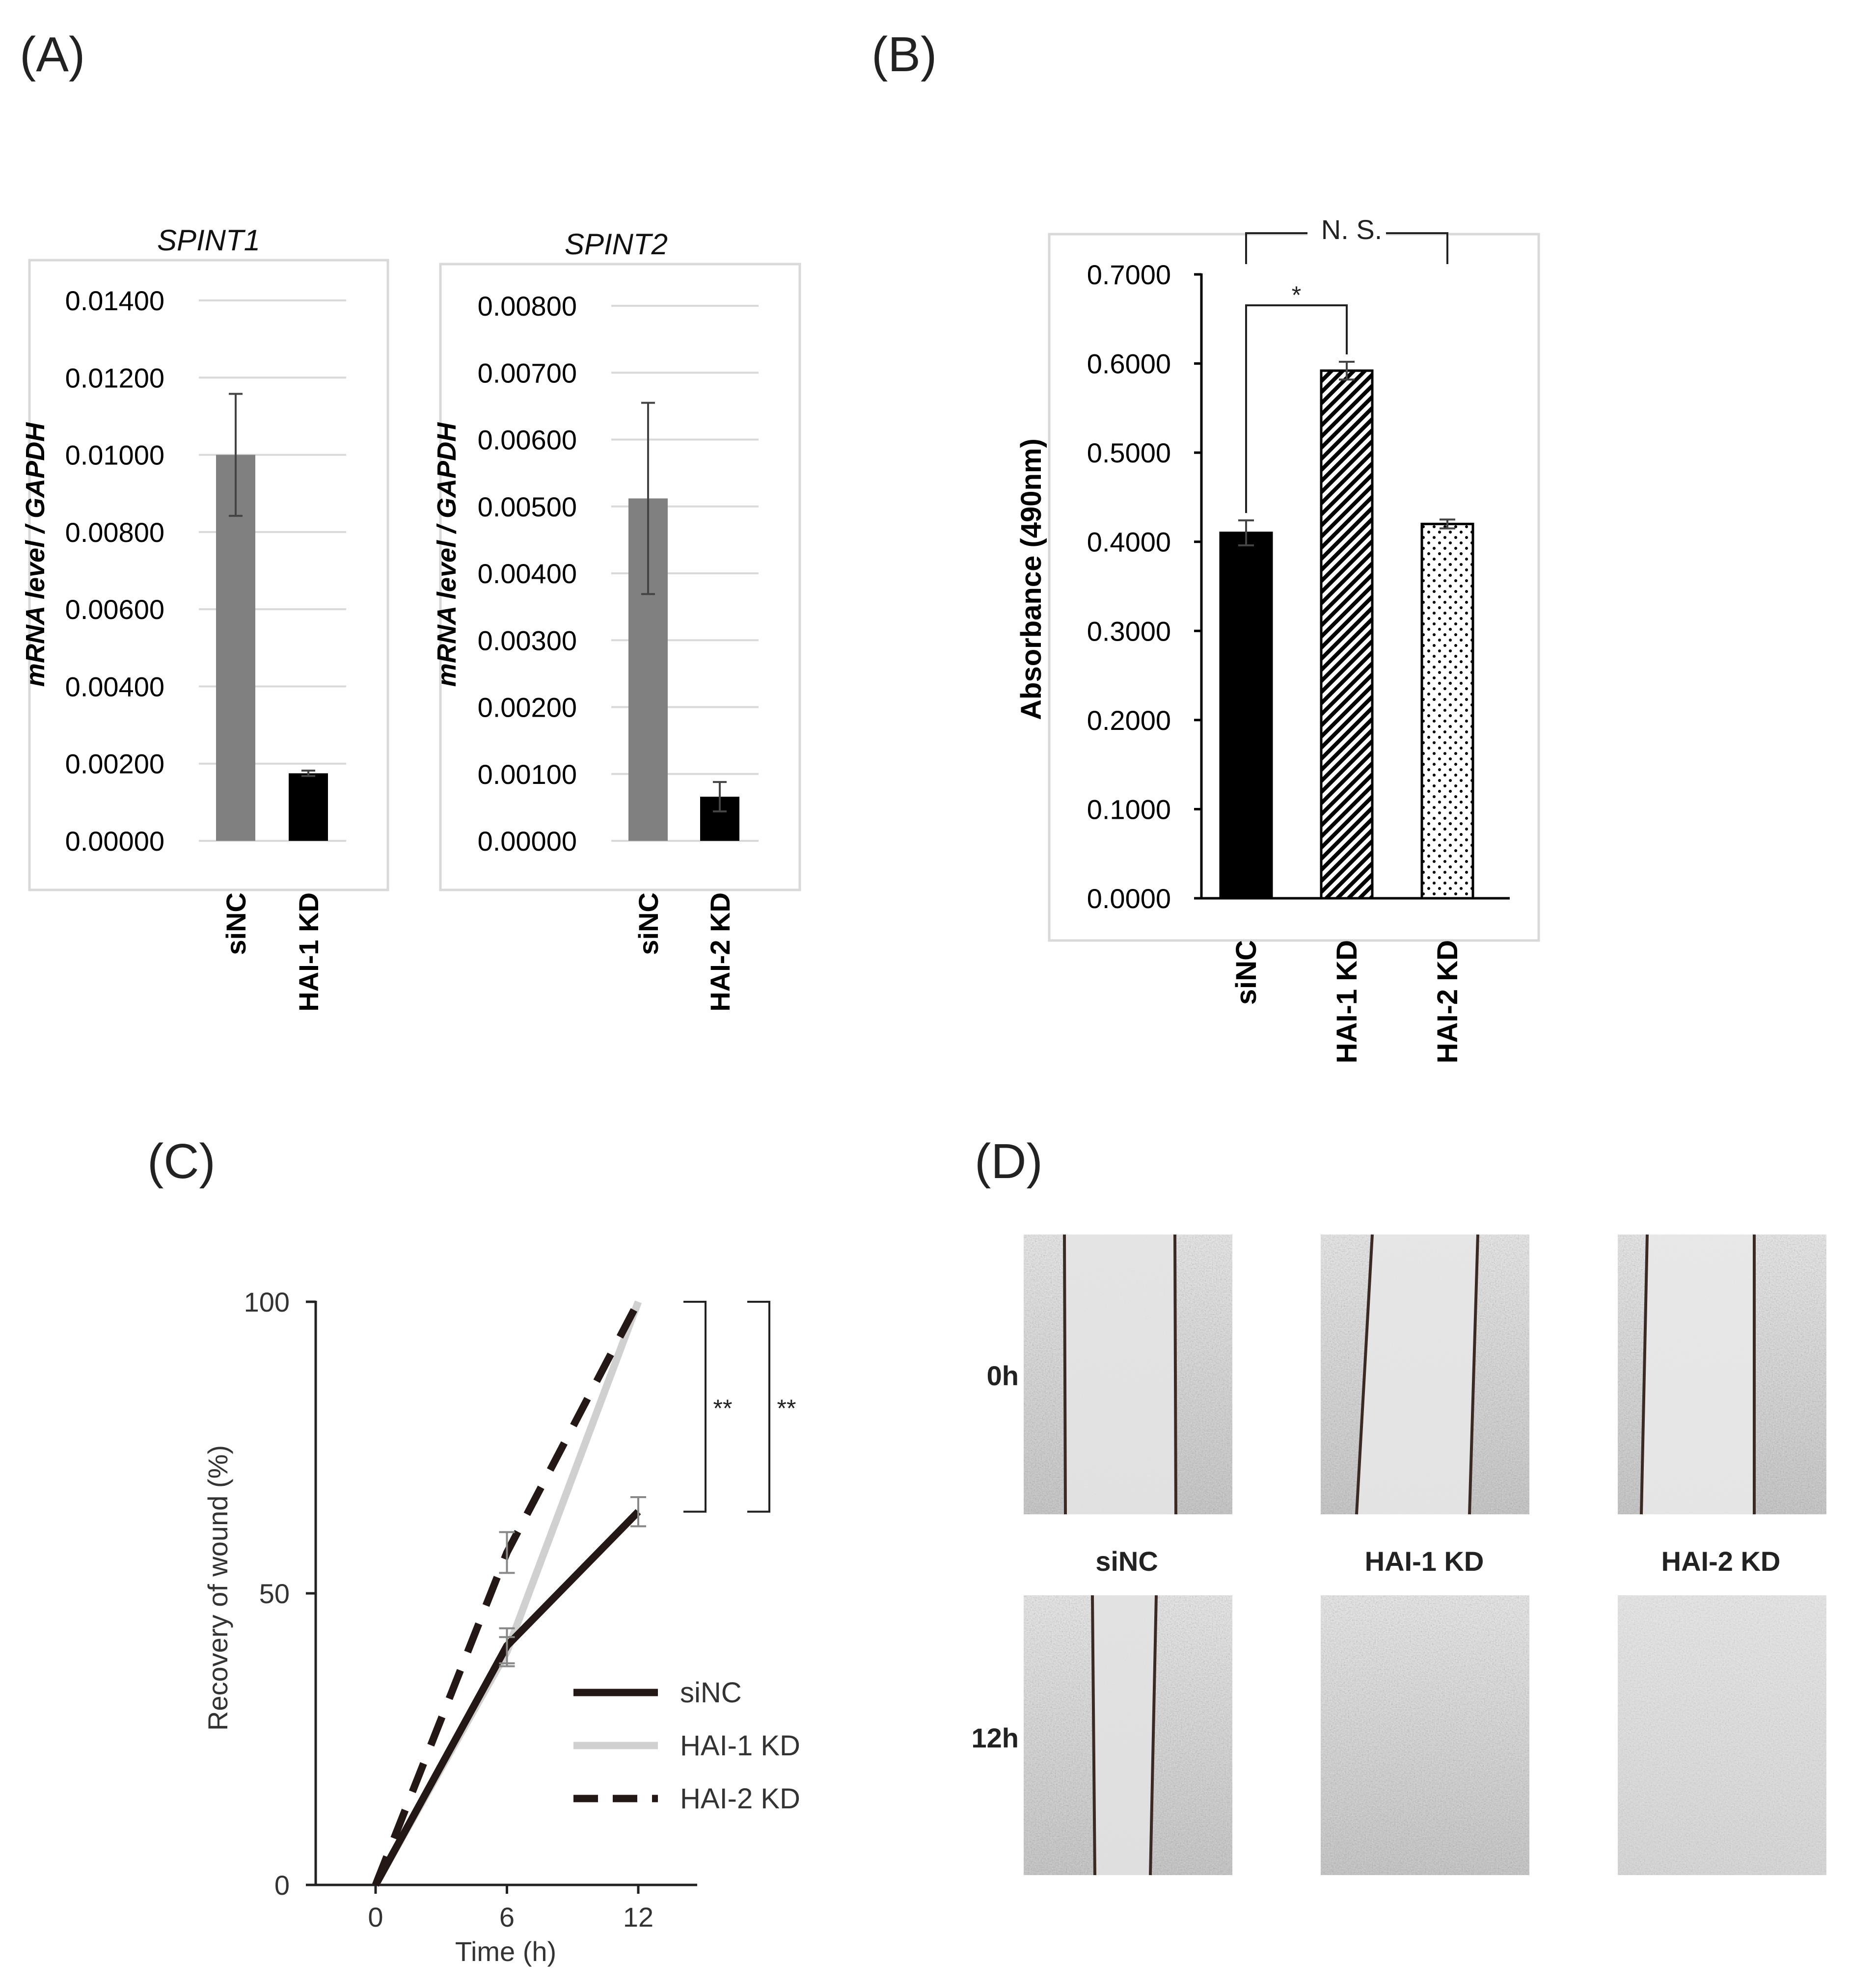  What do you see at coordinates (1129, 898) in the screenshot?
I see `y-tick-label: 0.0000` at bounding box center [1129, 898].